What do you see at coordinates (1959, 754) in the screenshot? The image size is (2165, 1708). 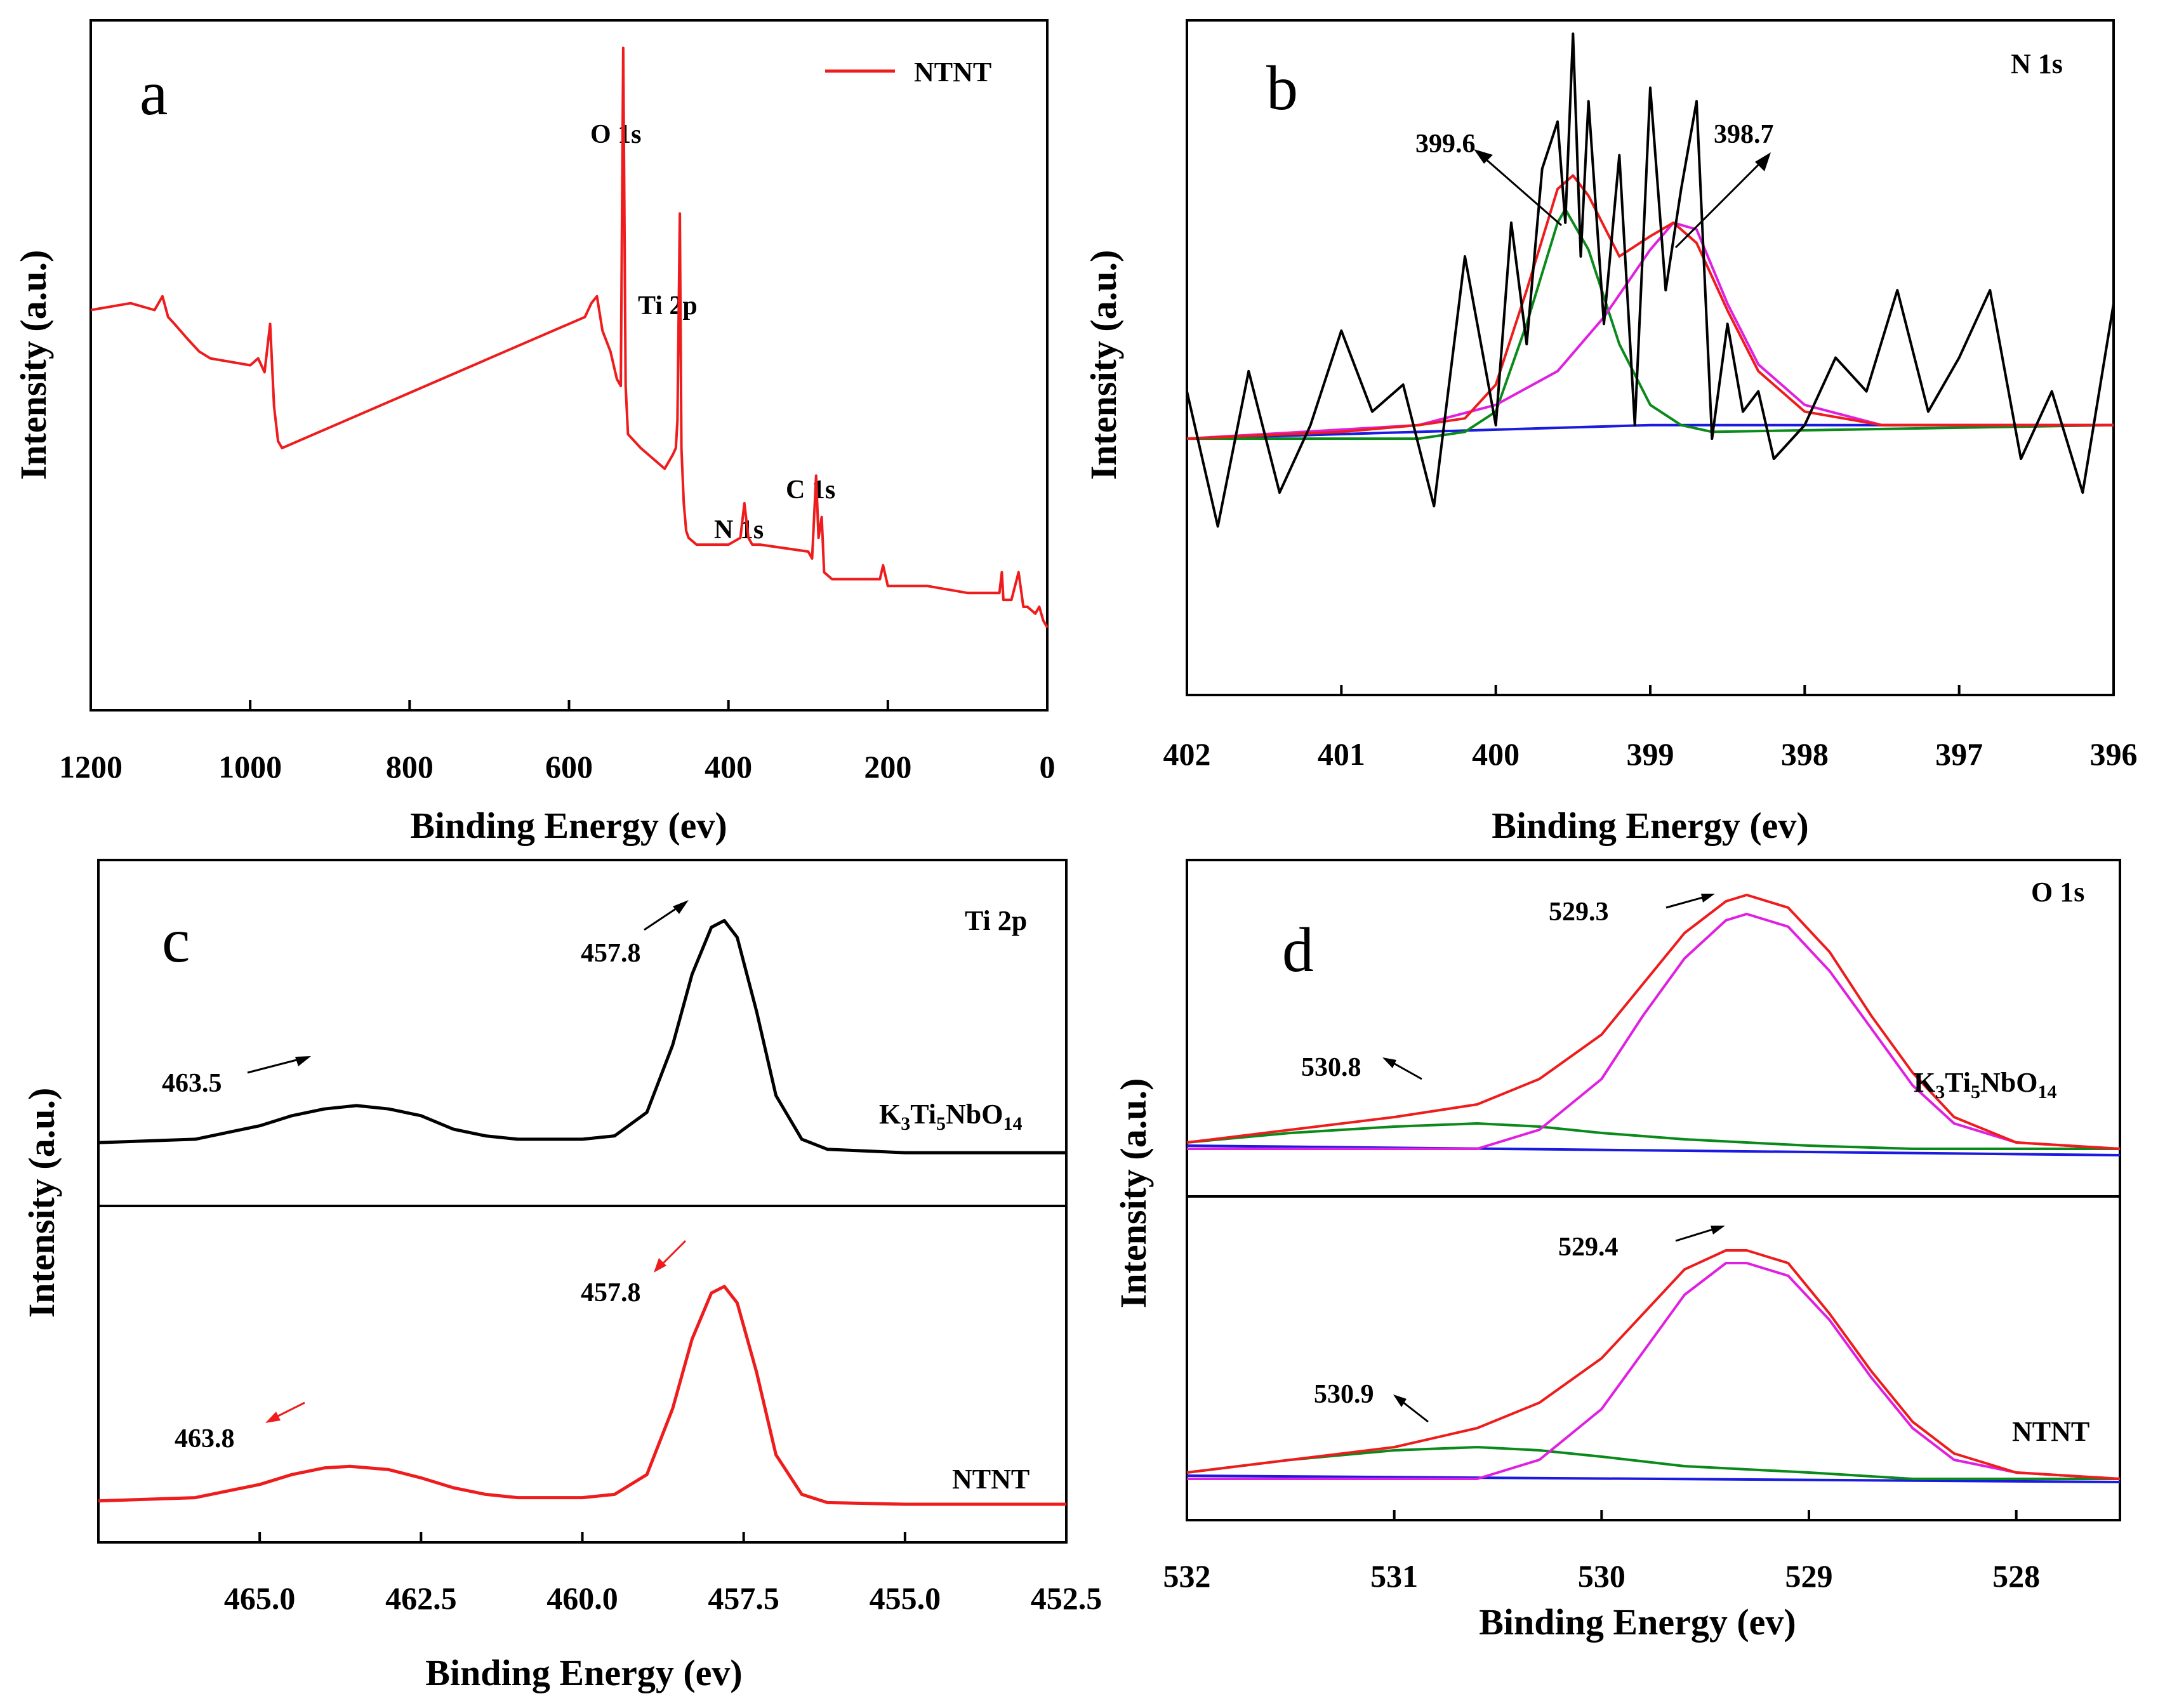 I see `panel-b-tick-label: 397` at bounding box center [1959, 754].